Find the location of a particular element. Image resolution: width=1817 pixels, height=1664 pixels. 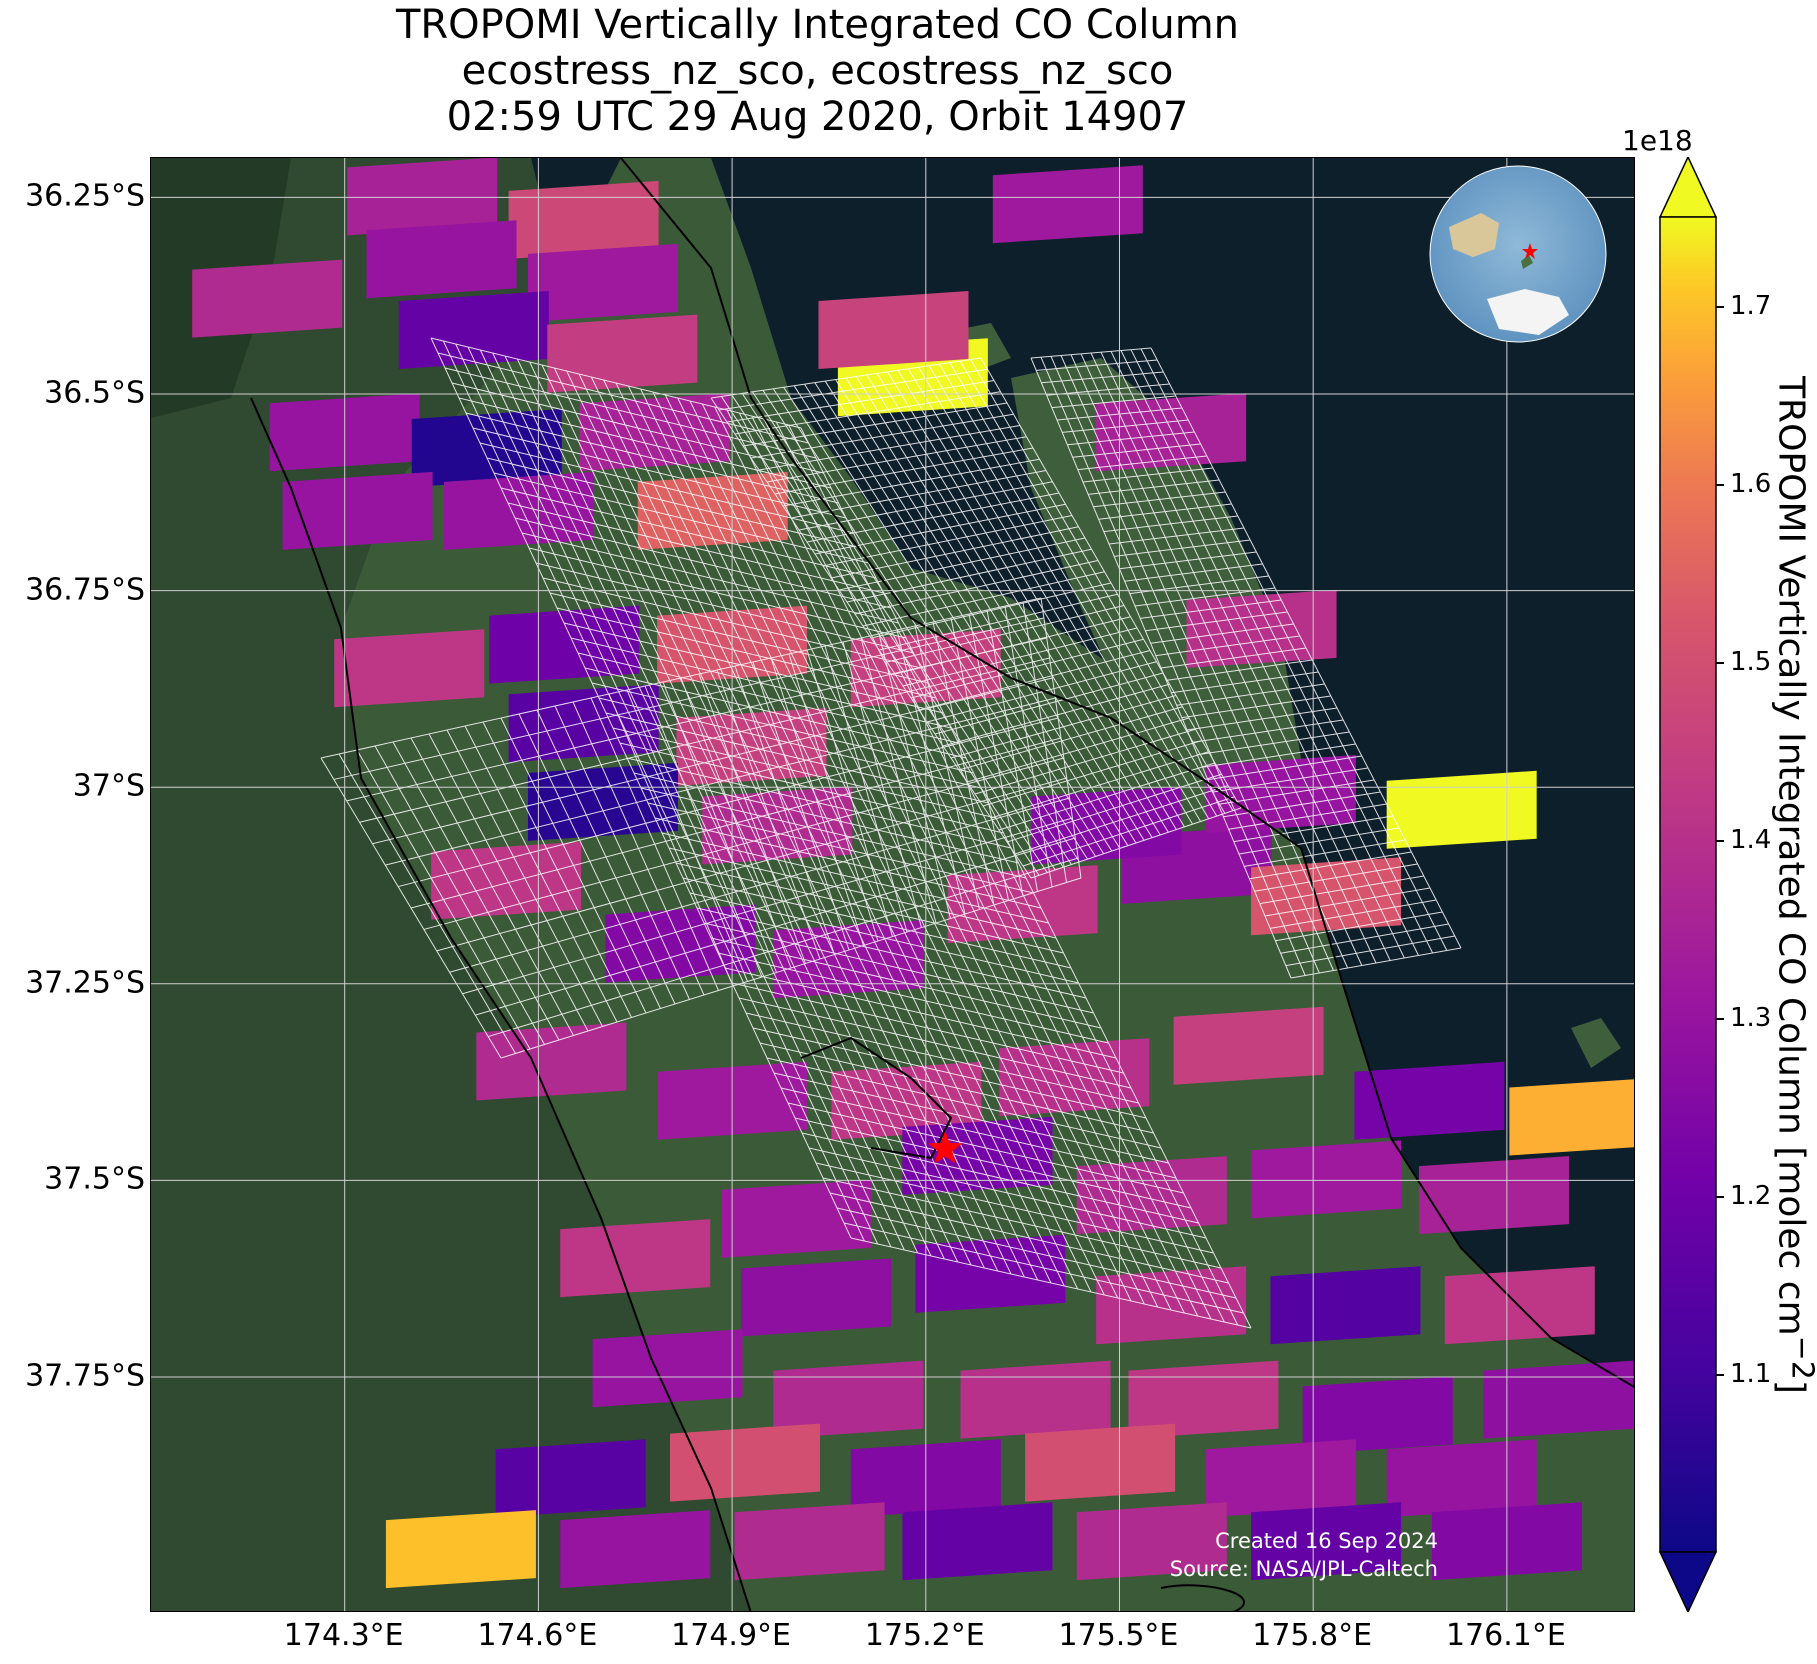

site-star-icon is located at coordinates (945, 1147).